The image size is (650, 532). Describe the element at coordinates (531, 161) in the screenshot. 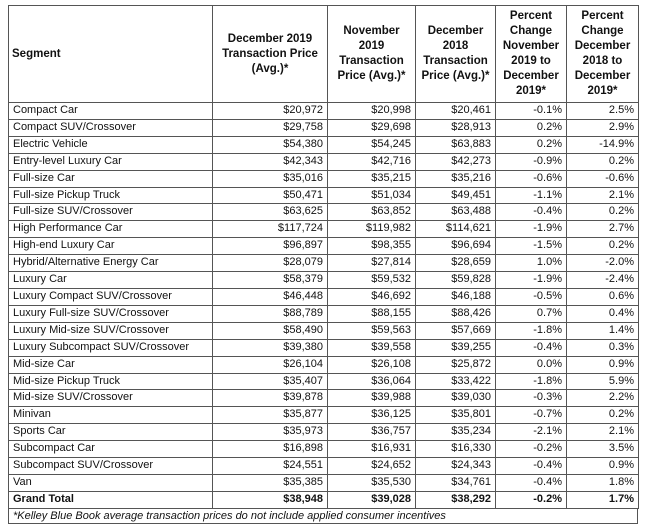

I see `value-cell: -0.9%` at that location.